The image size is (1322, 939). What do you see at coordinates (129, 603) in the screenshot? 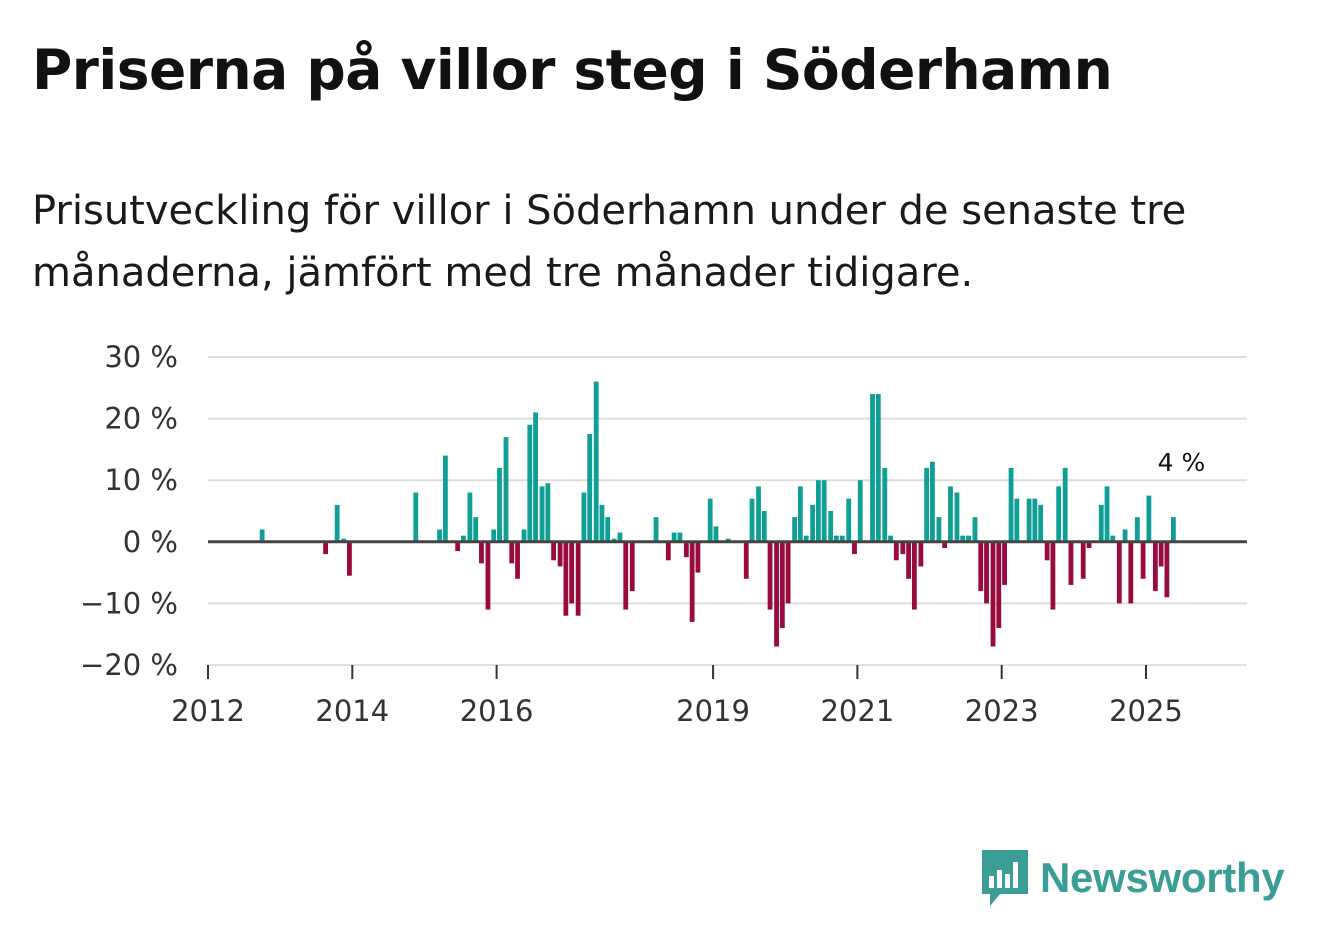
I see `y-tick-label: −10 %` at bounding box center [129, 603].